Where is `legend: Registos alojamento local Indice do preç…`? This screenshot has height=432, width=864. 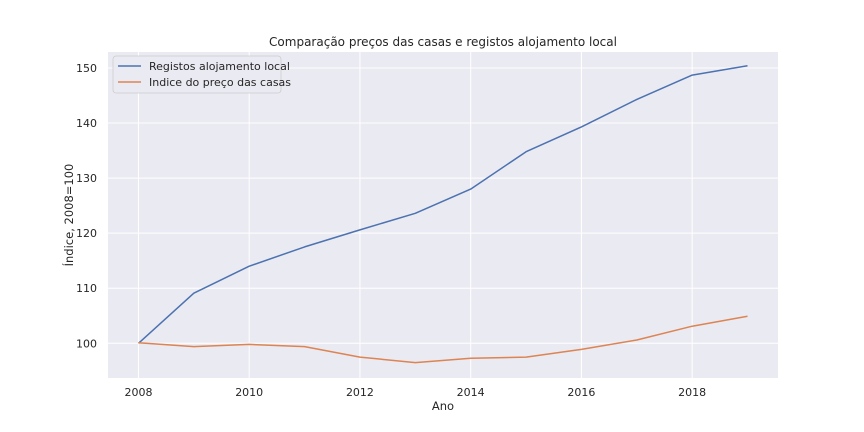 legend: Registos alojamento local Indice do preç… is located at coordinates (201, 74).